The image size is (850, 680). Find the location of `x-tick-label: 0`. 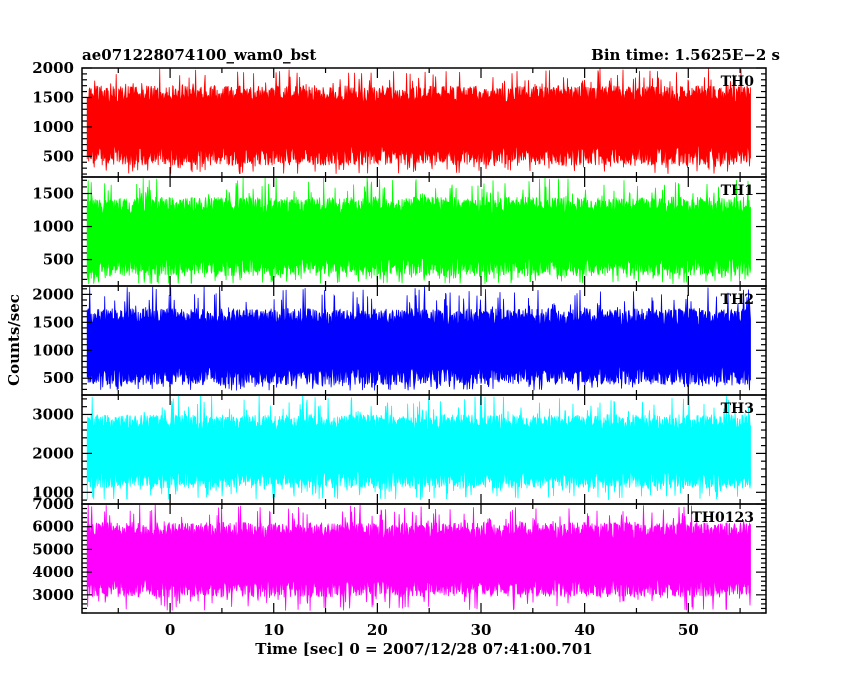

x-tick-label: 0 is located at coordinates (170, 630).